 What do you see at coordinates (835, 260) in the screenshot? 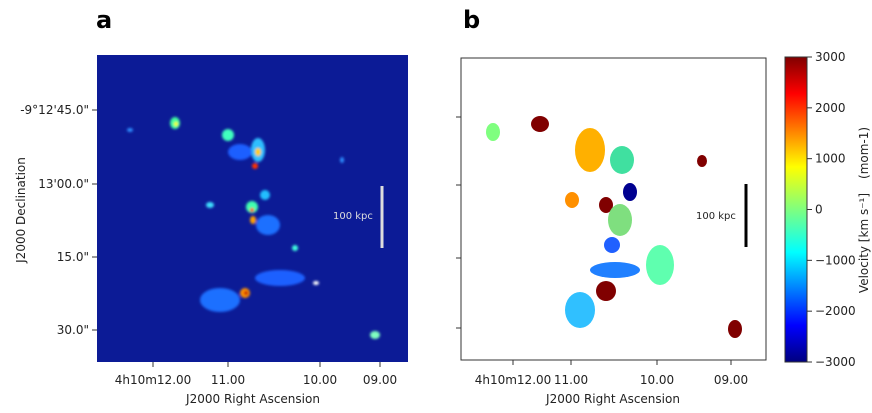
I see `colorbar-tick-label: −1000` at bounding box center [835, 260].